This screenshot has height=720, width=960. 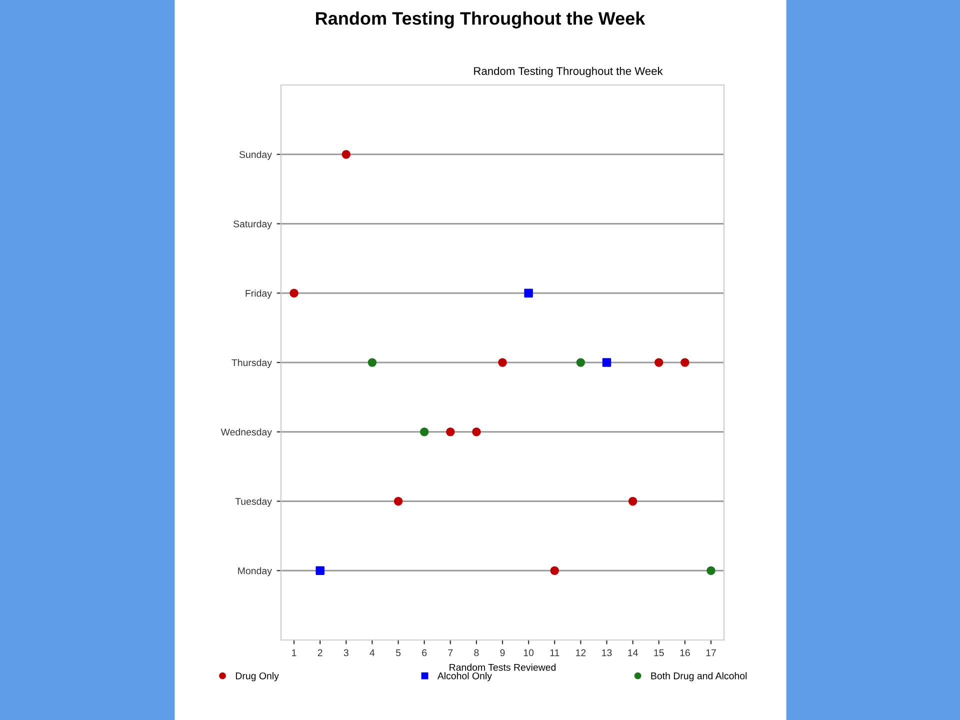 I want to click on y-tick-label: Thursday, so click(x=252, y=363).